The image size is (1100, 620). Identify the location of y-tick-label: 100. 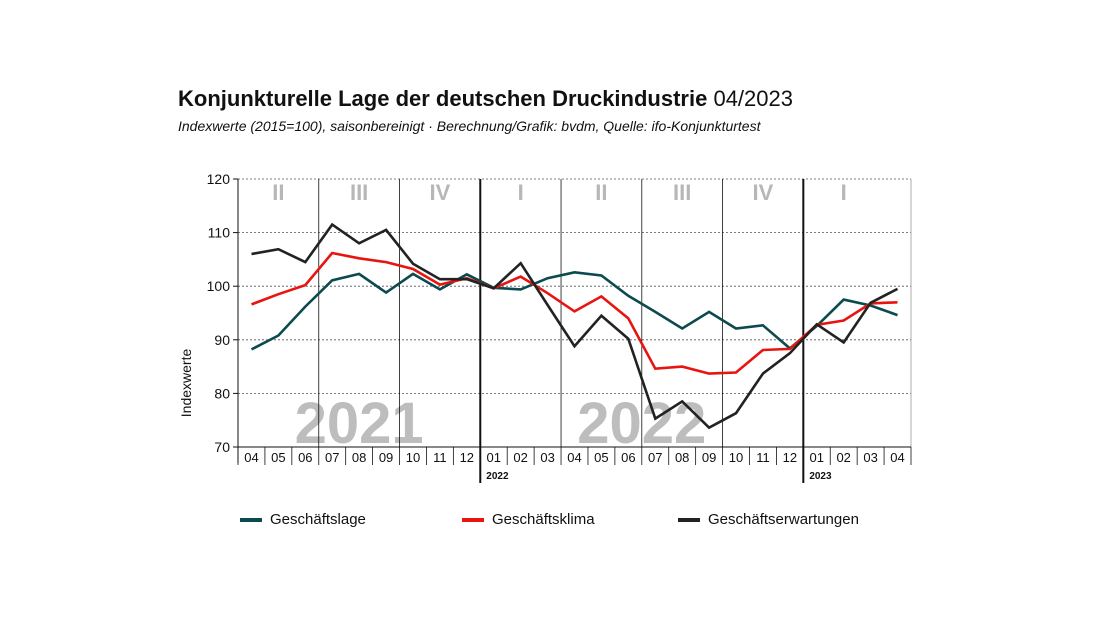
(219, 286).